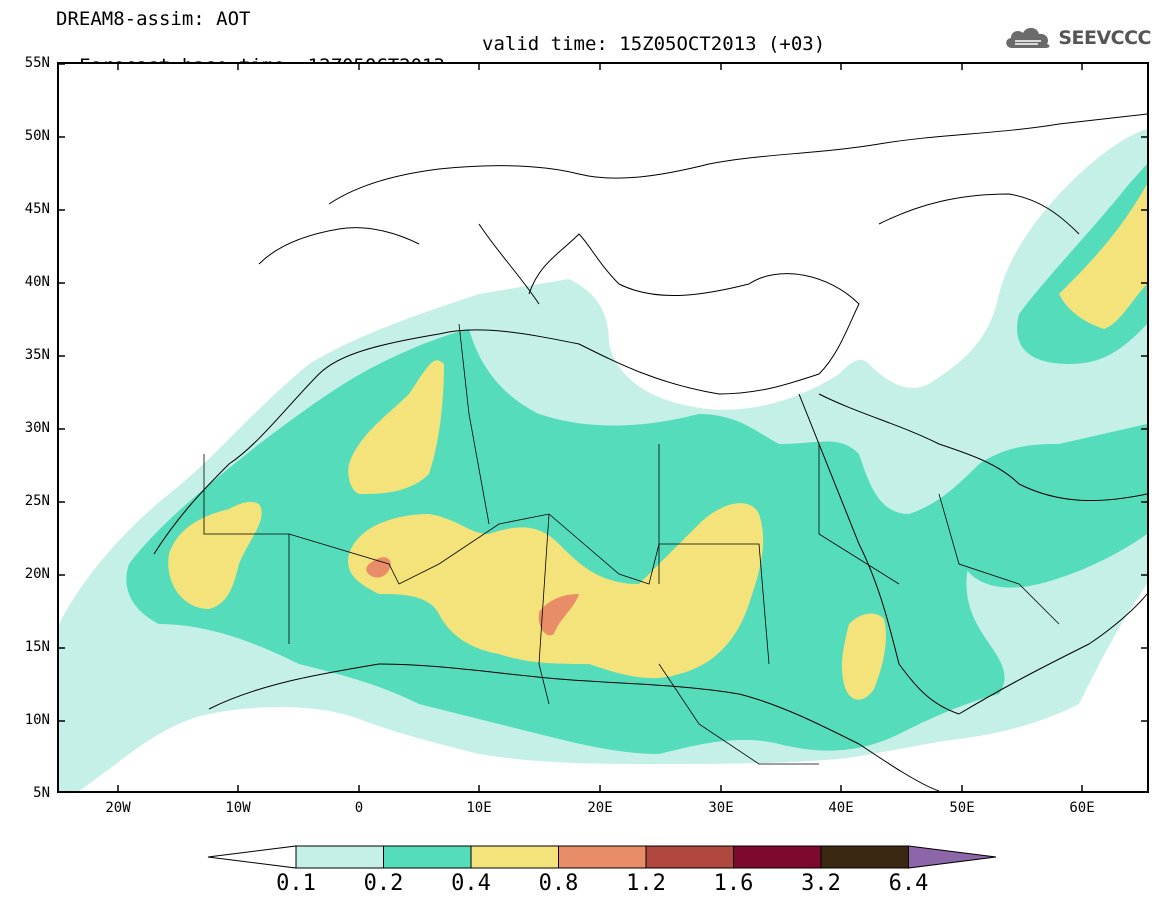 The height and width of the screenshot is (905, 1165). I want to click on lon-label: 50E, so click(962, 808).